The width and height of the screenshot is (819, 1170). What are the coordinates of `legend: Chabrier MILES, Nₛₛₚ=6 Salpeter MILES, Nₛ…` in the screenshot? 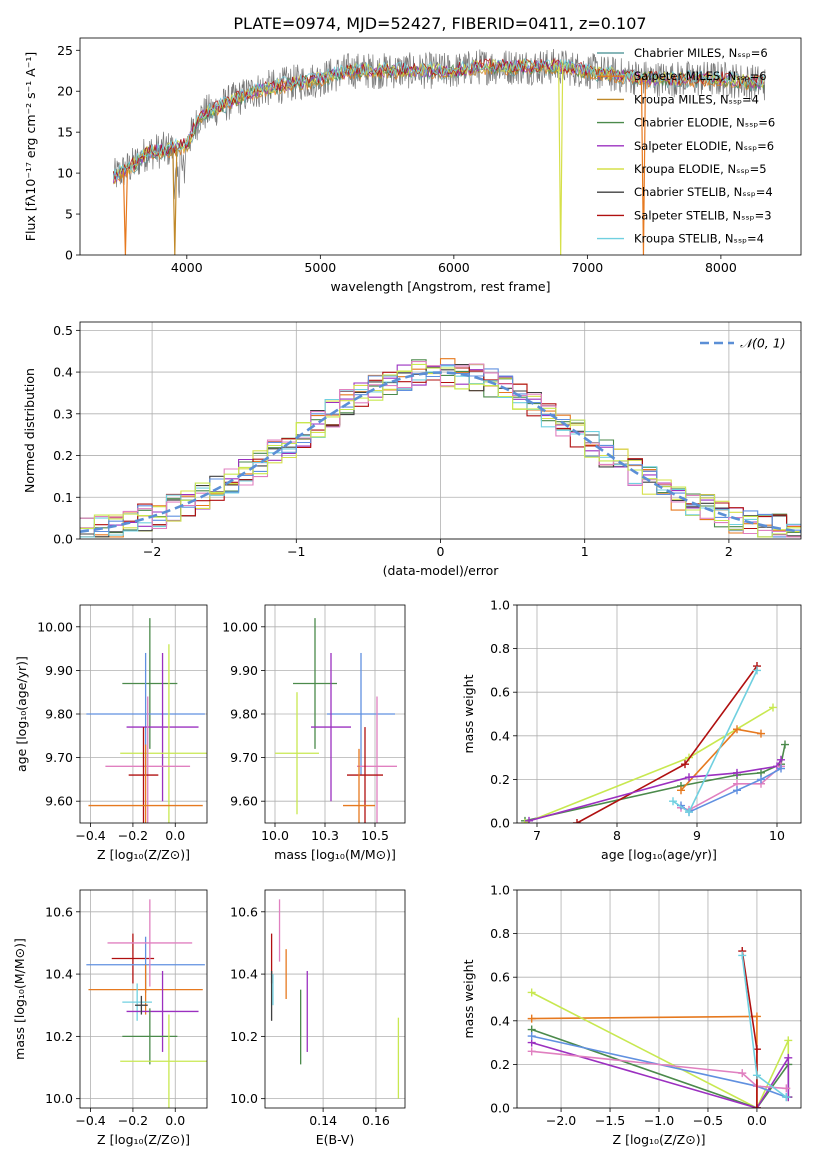 It's located at (686, 146).